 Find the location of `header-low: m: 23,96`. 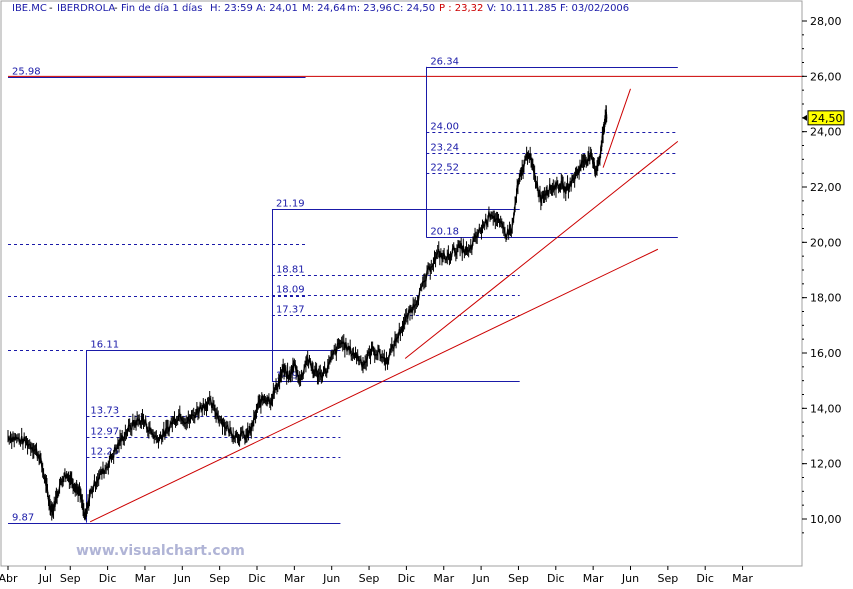

header-low: m: 23,96 is located at coordinates (369, 8).